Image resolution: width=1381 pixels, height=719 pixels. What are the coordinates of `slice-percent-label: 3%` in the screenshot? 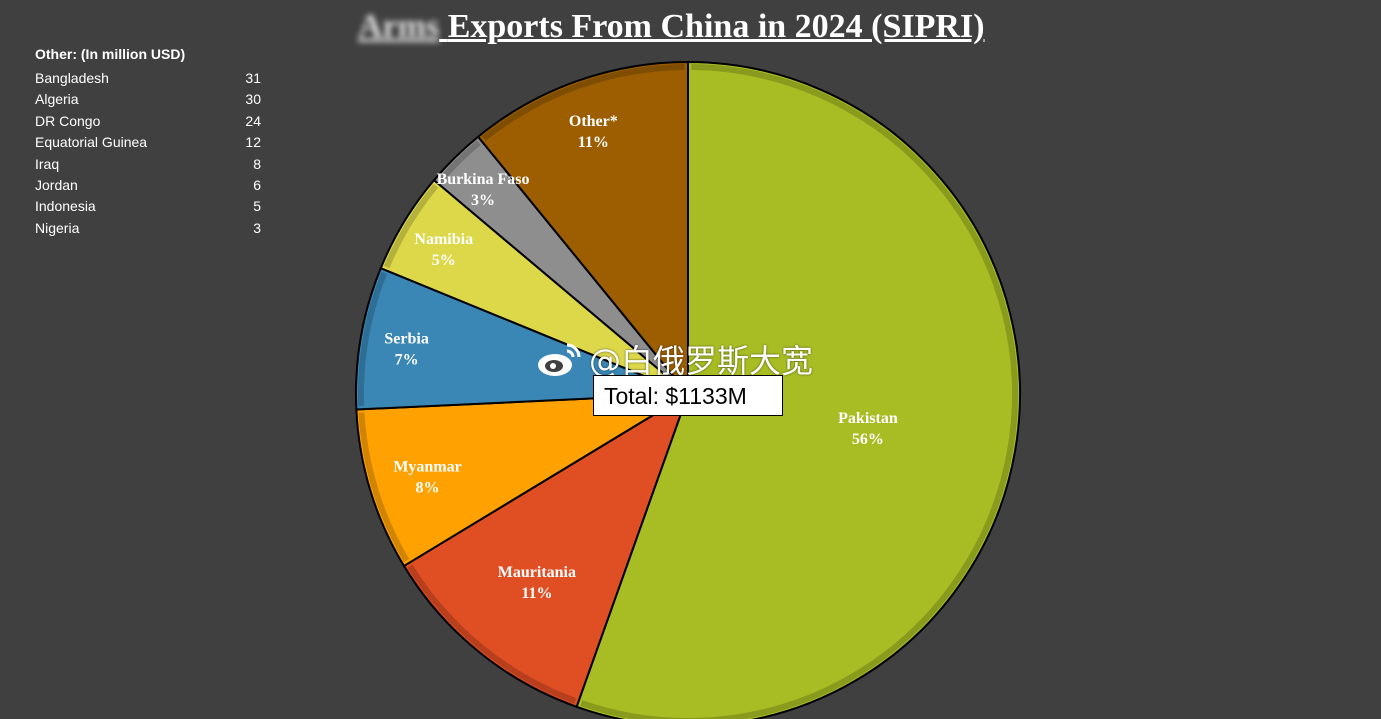 It's located at (483, 200).